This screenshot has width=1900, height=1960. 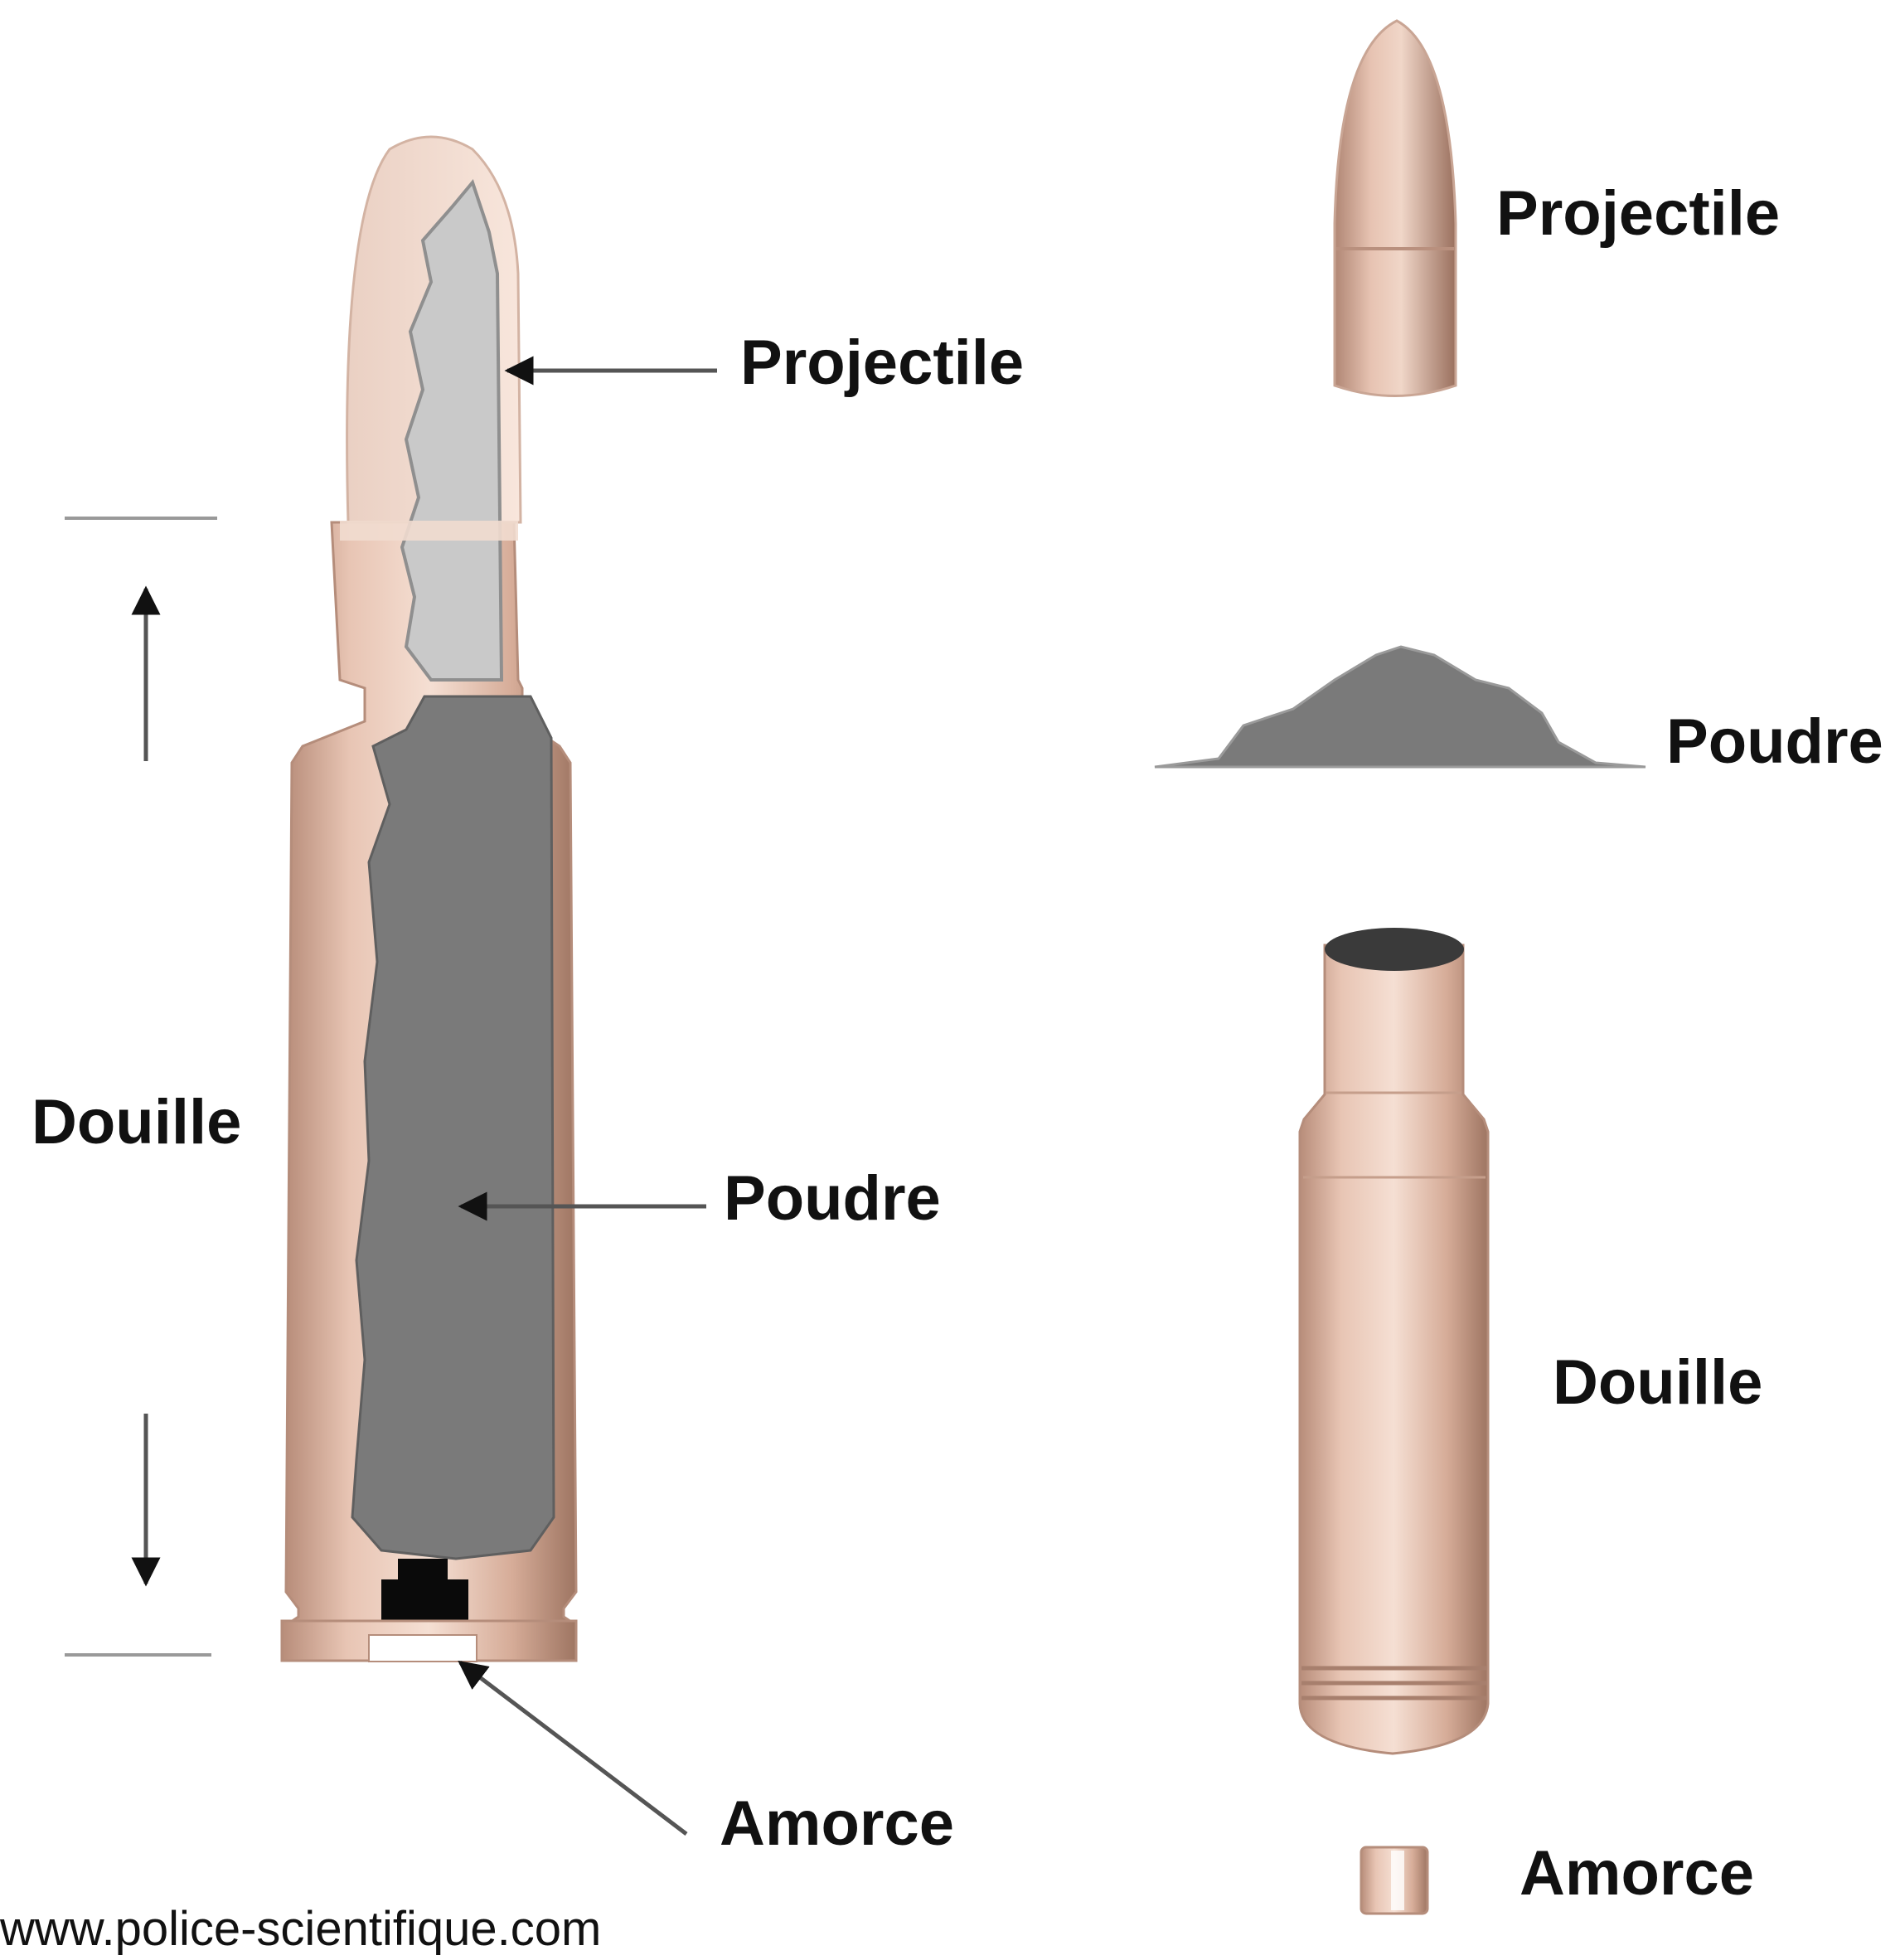 I want to click on loose-primer-highlight, so click(x=1397, y=1881).